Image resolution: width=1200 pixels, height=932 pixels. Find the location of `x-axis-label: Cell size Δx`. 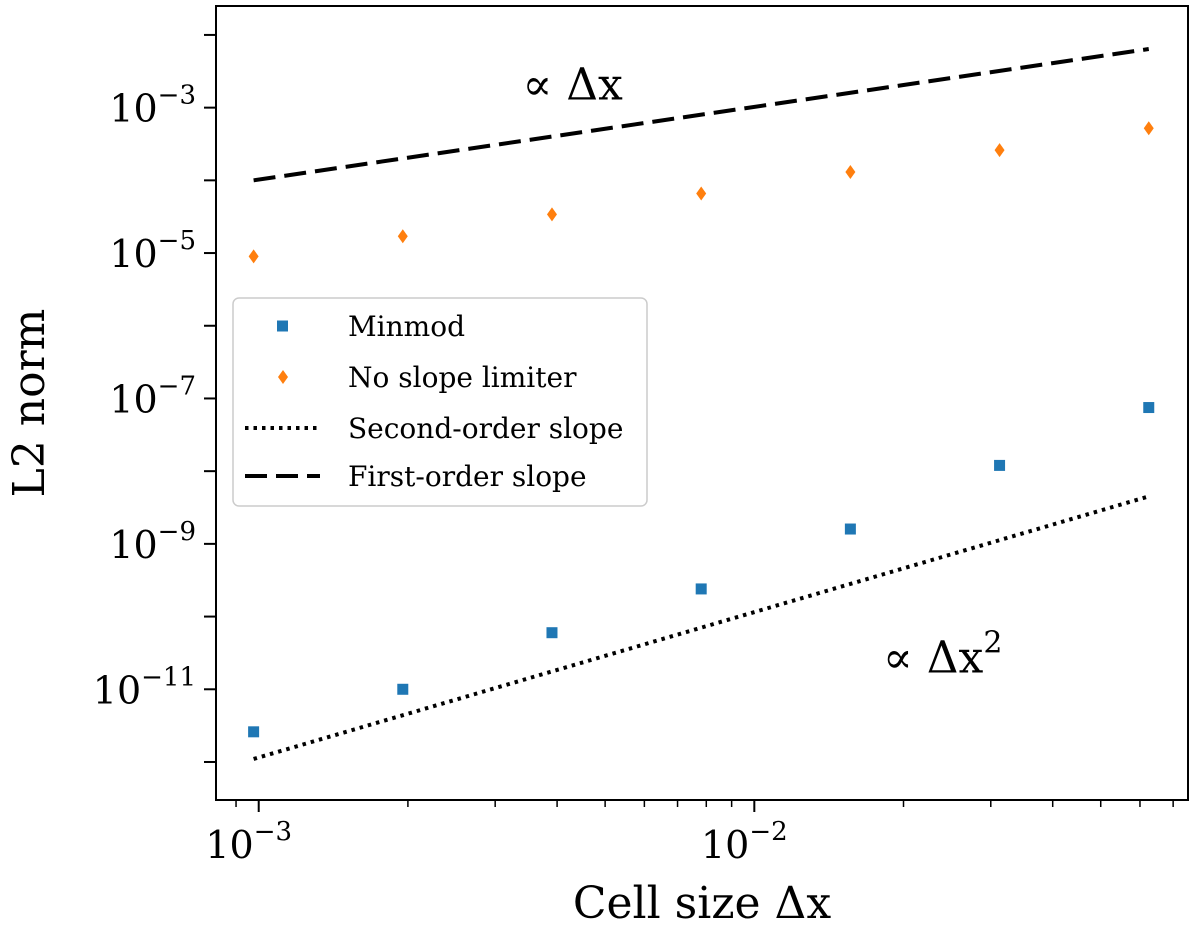

x-axis-label: Cell size Δx is located at coordinates (702, 903).